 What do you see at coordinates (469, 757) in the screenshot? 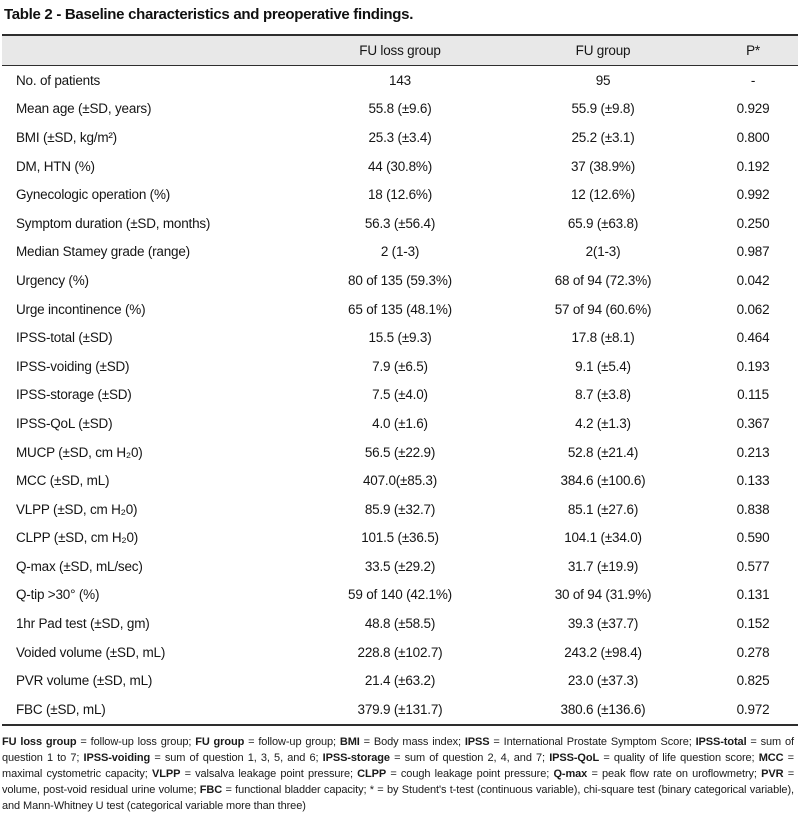
I see `footnote-def: = sum of question 2, 4, and 7;` at bounding box center [469, 757].